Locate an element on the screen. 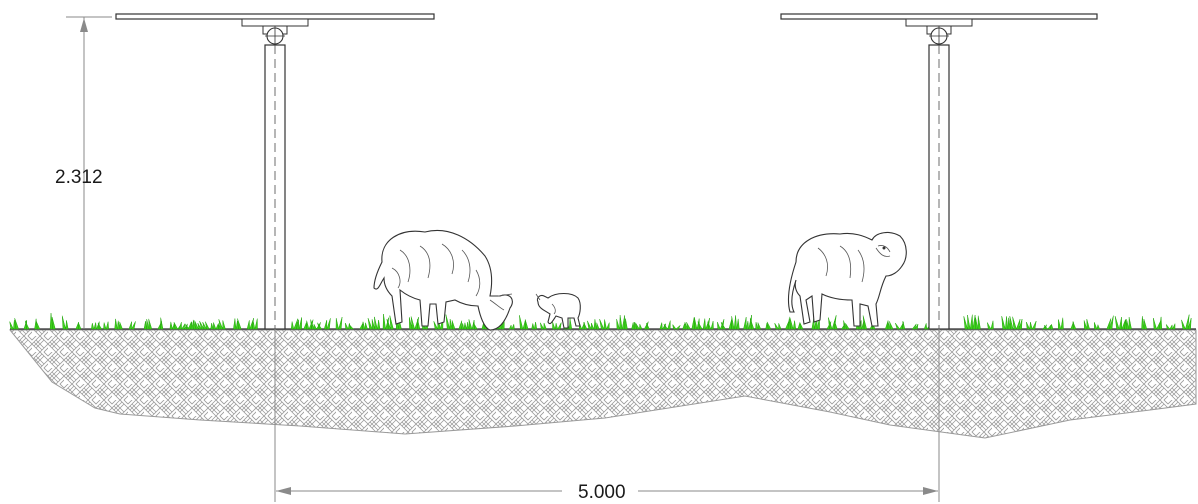  panel-bracket-left is located at coordinates (275, 22).